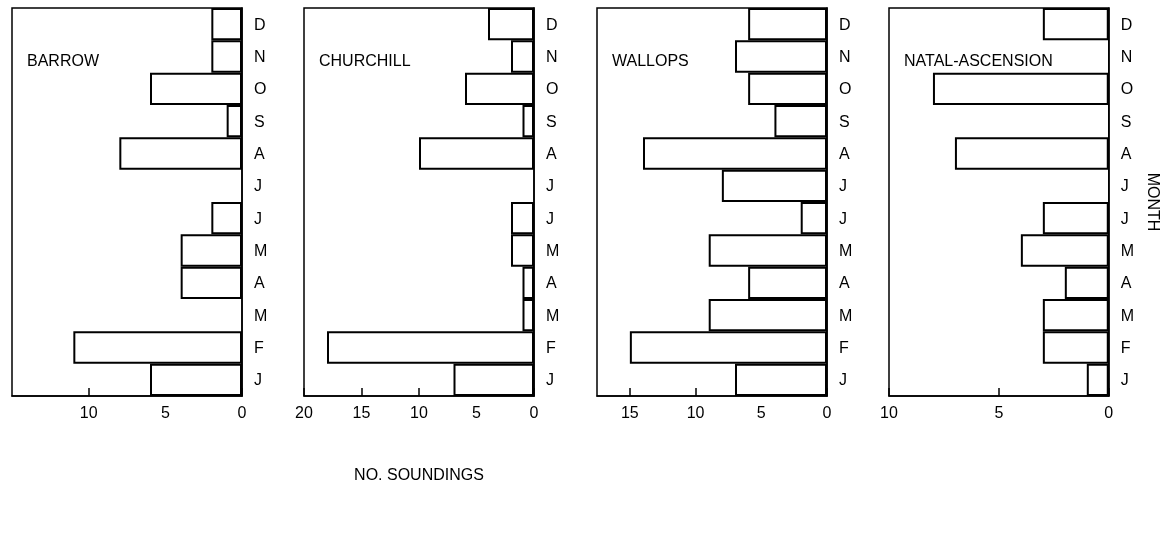 The width and height of the screenshot is (1169, 536). What do you see at coordinates (1153, 202) in the screenshot?
I see `y-axis-title: MONTH` at bounding box center [1153, 202].